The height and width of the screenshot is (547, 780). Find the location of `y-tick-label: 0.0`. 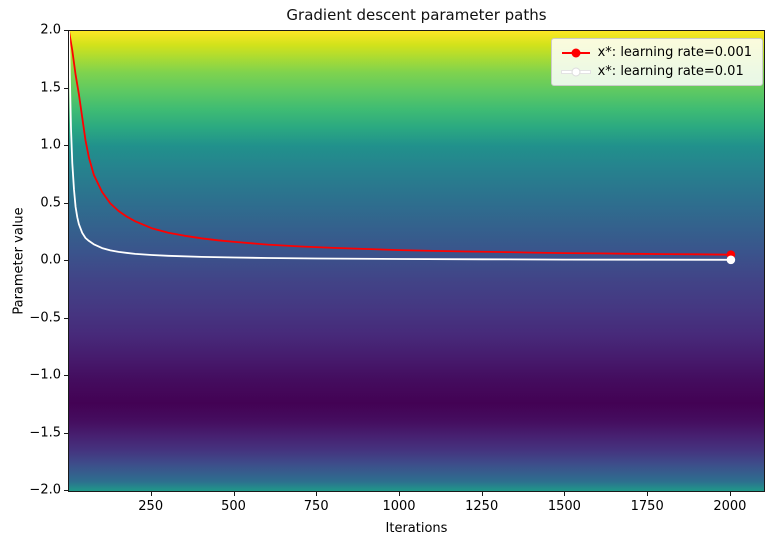

y-tick-label: 0.0 is located at coordinates (50, 260).